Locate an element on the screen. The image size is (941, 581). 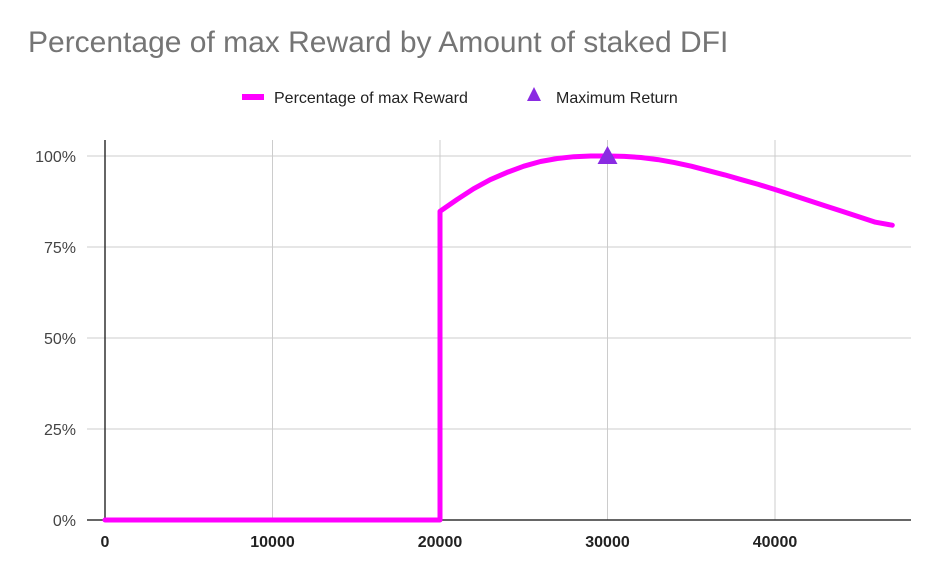
legend-label-maximum: Maximum Return is located at coordinates (617, 98).